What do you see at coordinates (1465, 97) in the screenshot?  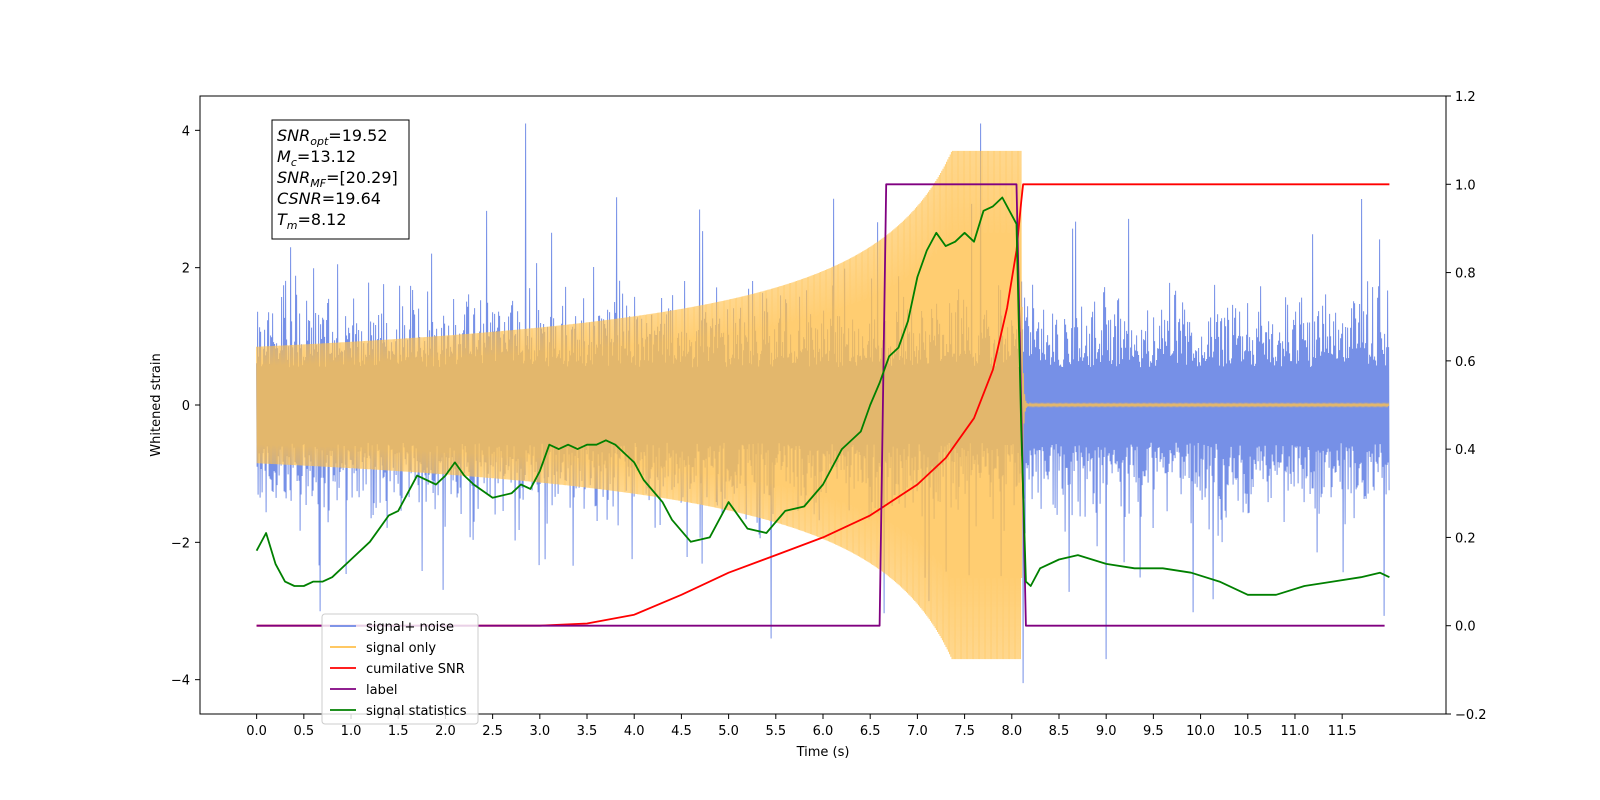 I see `y2-tick-label: 1.2` at bounding box center [1465, 97].